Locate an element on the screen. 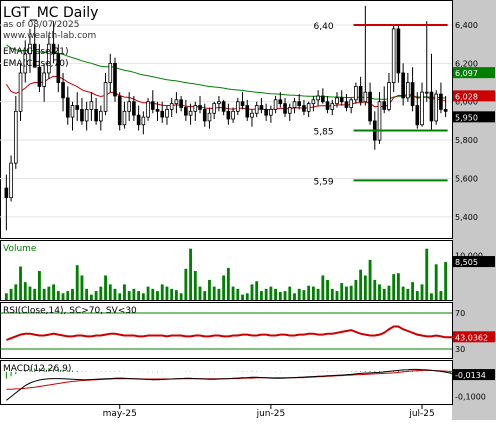  legend-ema70: EMA(Close,70) is located at coordinates (35, 64).